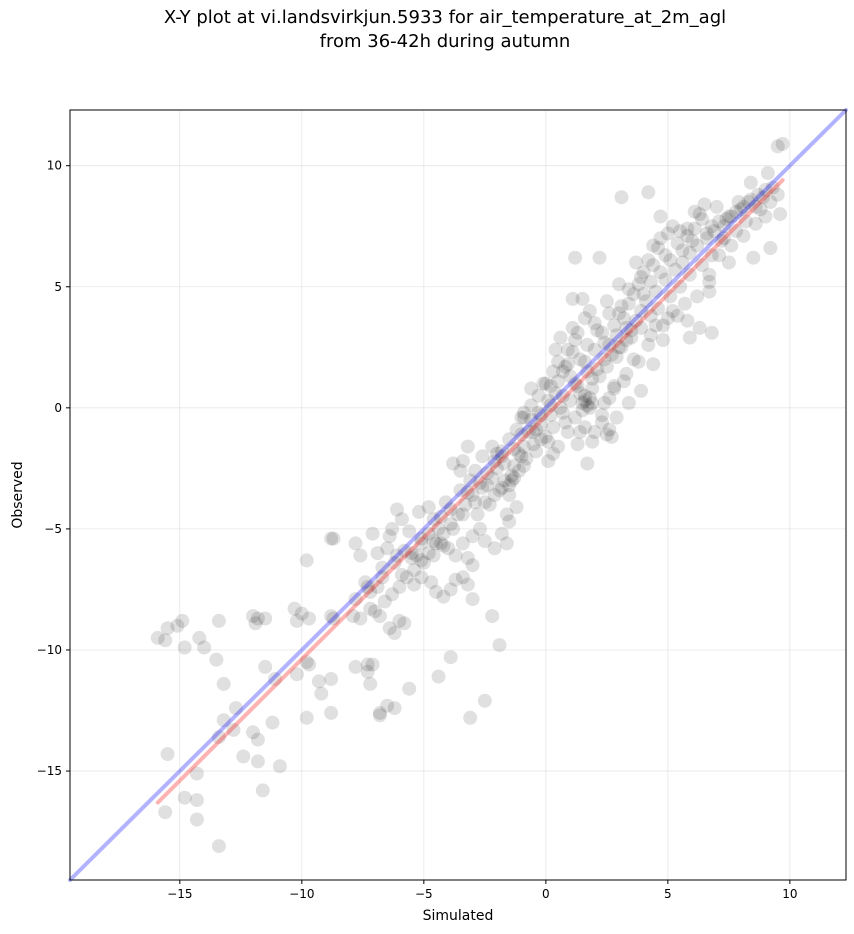 The height and width of the screenshot is (934, 854). Describe the element at coordinates (18, 494) in the screenshot. I see `y-axis-label: Observed` at that location.